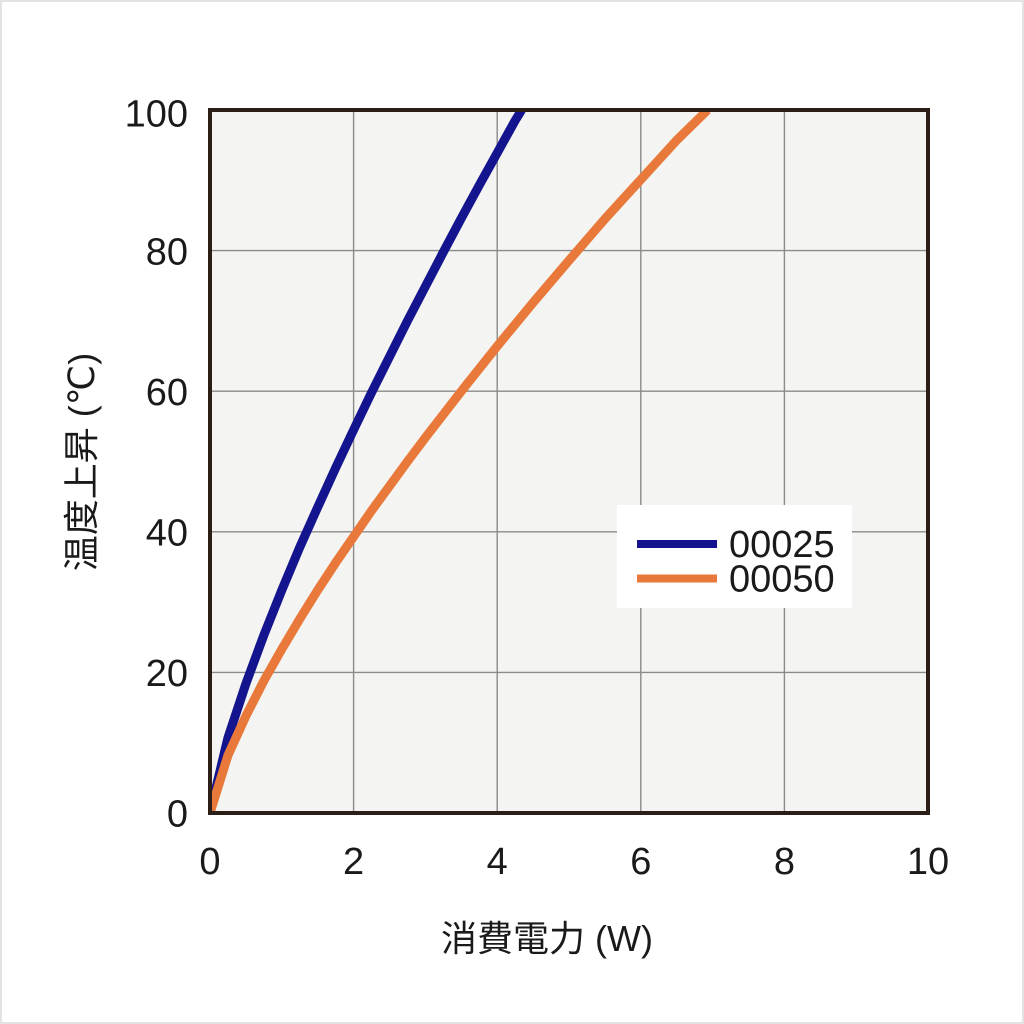 This screenshot has height=1024, width=1024. What do you see at coordinates (209, 862) in the screenshot?
I see `x-tick-label-0: 0` at bounding box center [209, 862].